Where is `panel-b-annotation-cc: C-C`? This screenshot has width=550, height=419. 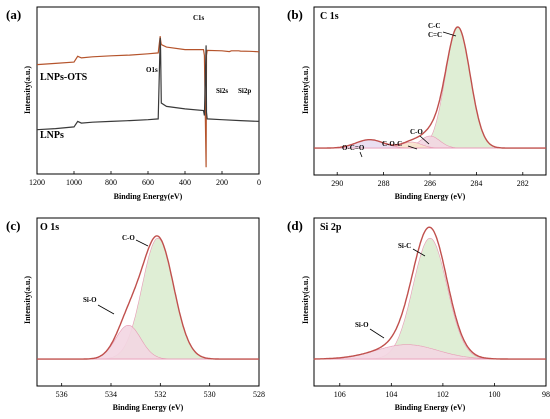
panel-b-annotation-cc: C-C is located at coordinates (434, 26).